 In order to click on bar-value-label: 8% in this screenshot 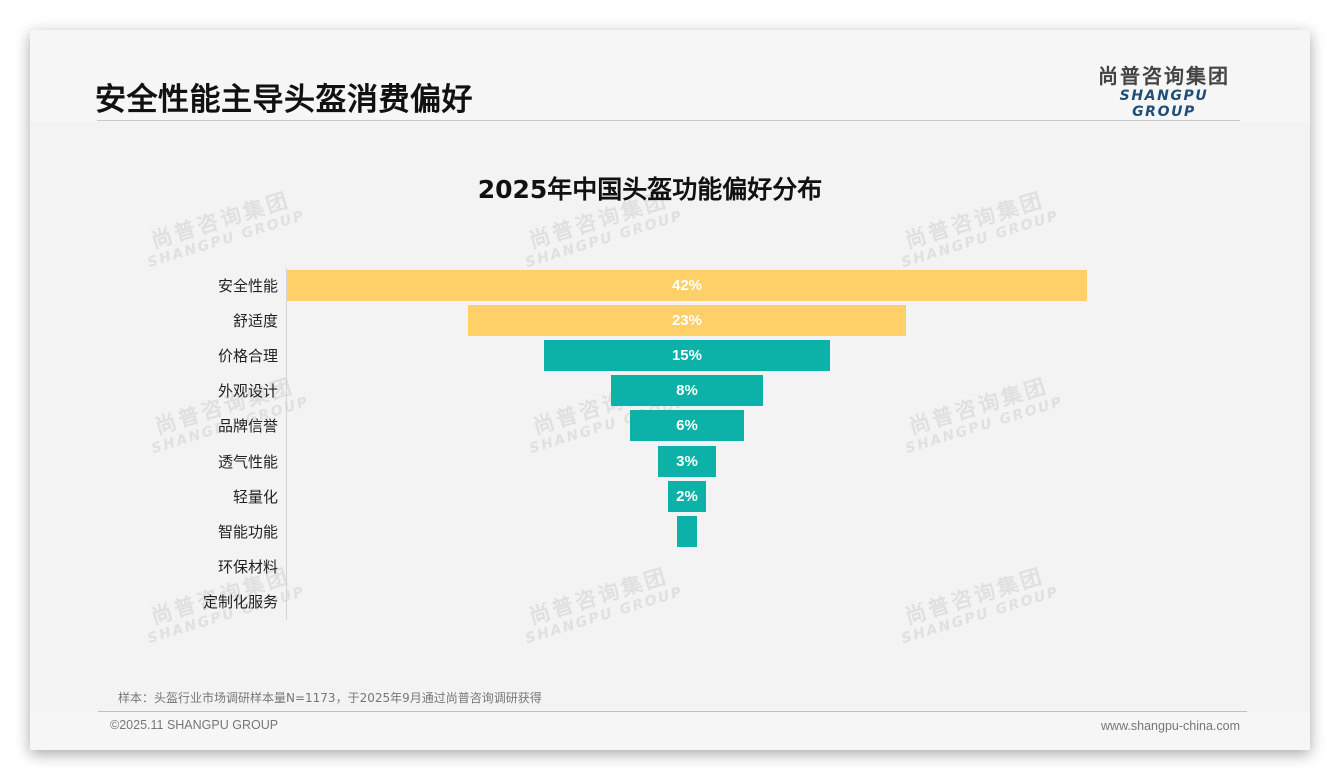, I will do `click(687, 391)`.